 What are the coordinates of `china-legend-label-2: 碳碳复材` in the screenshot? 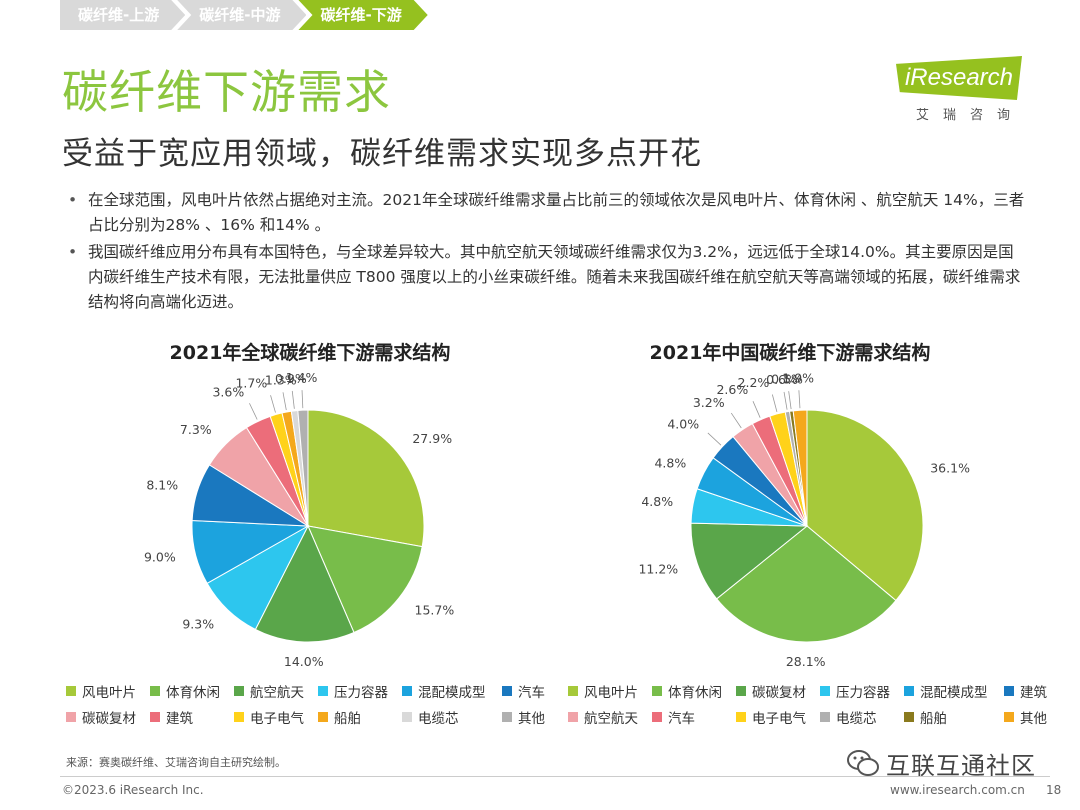 It's located at (779, 693).